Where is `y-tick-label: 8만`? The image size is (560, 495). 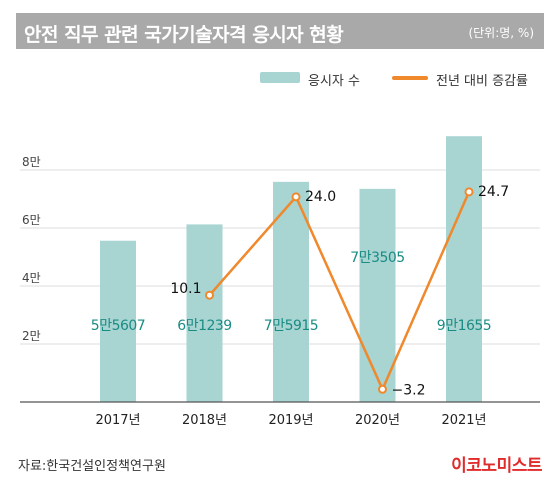
y-tick-label: 8만 is located at coordinates (31, 162).